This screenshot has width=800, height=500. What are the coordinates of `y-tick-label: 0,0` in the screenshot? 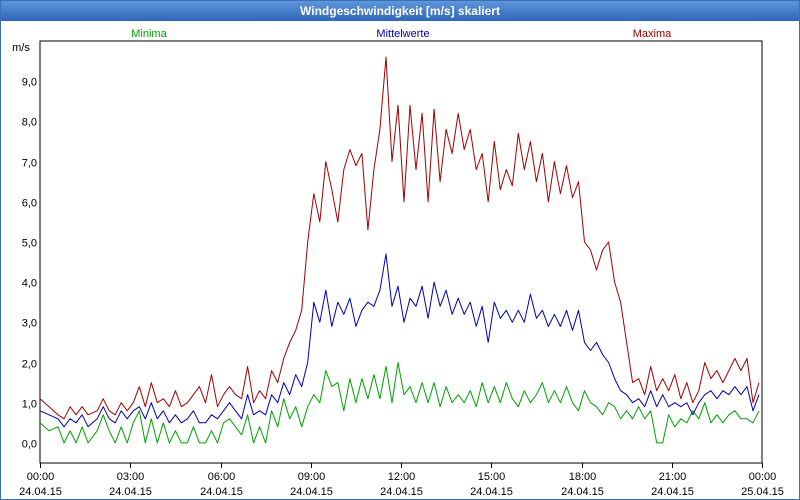 It's located at (29, 445).